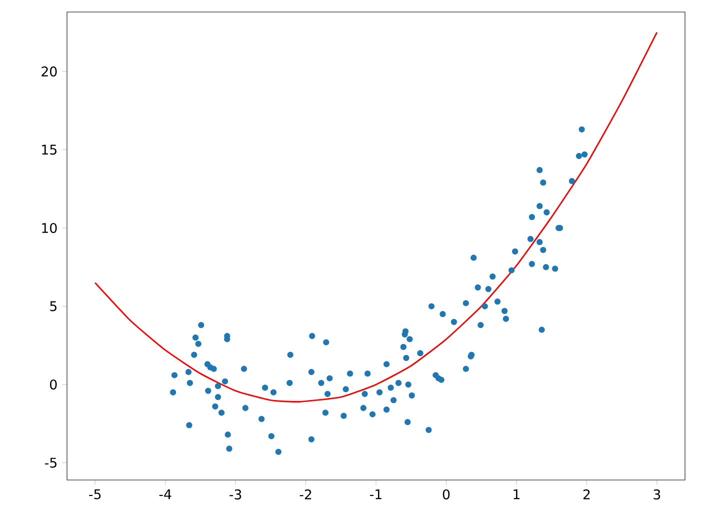 This screenshot has width=716, height=512. I want to click on y-tick-label: 0, so click(53, 384).